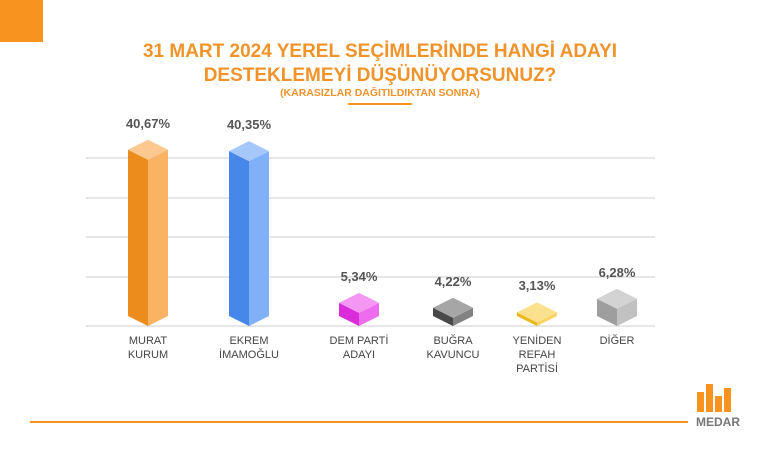 The width and height of the screenshot is (760, 450). What do you see at coordinates (380, 93) in the screenshot?
I see `chart-subtitle: (KARASIZLAR DAĞITILDIKTAN SONRA)` at bounding box center [380, 93].